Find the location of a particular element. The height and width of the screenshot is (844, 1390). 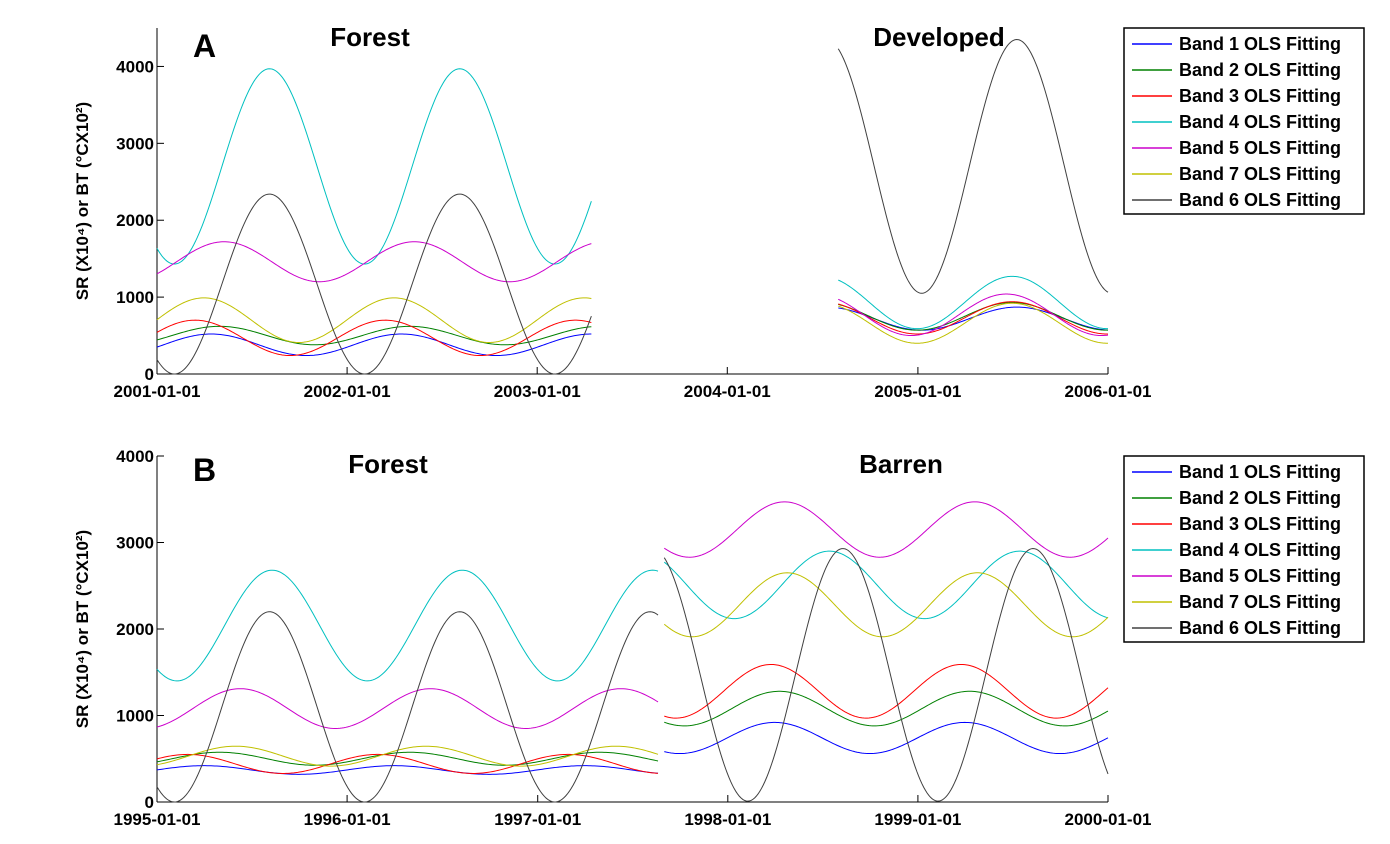

x-tick-label: 2004-01-01 is located at coordinates (727, 391).